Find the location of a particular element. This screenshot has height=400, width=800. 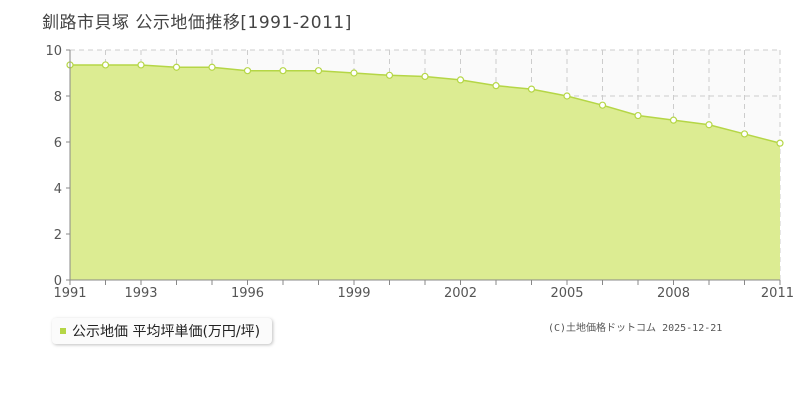

y-tick-label: 4 is located at coordinates (58, 189).